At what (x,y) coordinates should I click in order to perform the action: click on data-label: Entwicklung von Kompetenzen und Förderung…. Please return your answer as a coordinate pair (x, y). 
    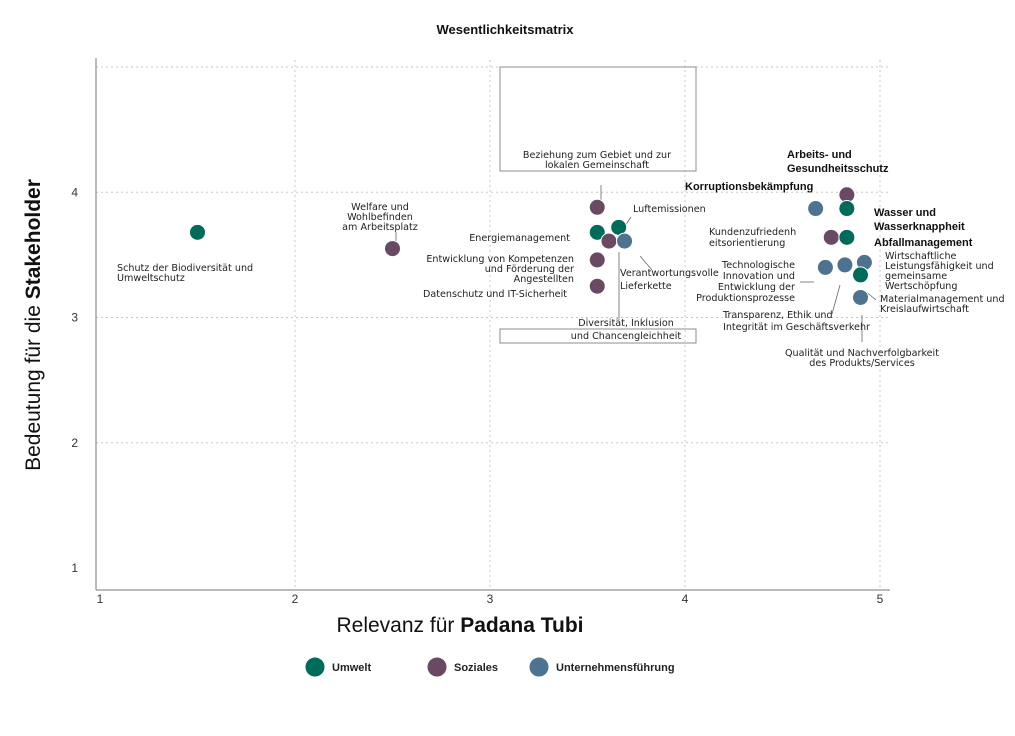
    Looking at the image, I should click on (500, 269).